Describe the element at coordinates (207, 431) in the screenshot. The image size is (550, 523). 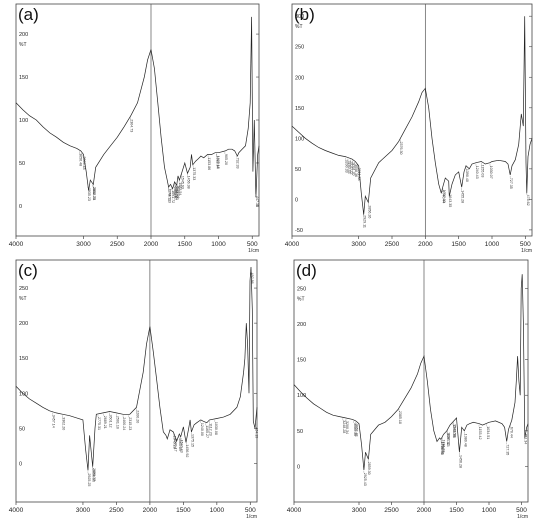
I see `peak-label: 1165.27` at that location.